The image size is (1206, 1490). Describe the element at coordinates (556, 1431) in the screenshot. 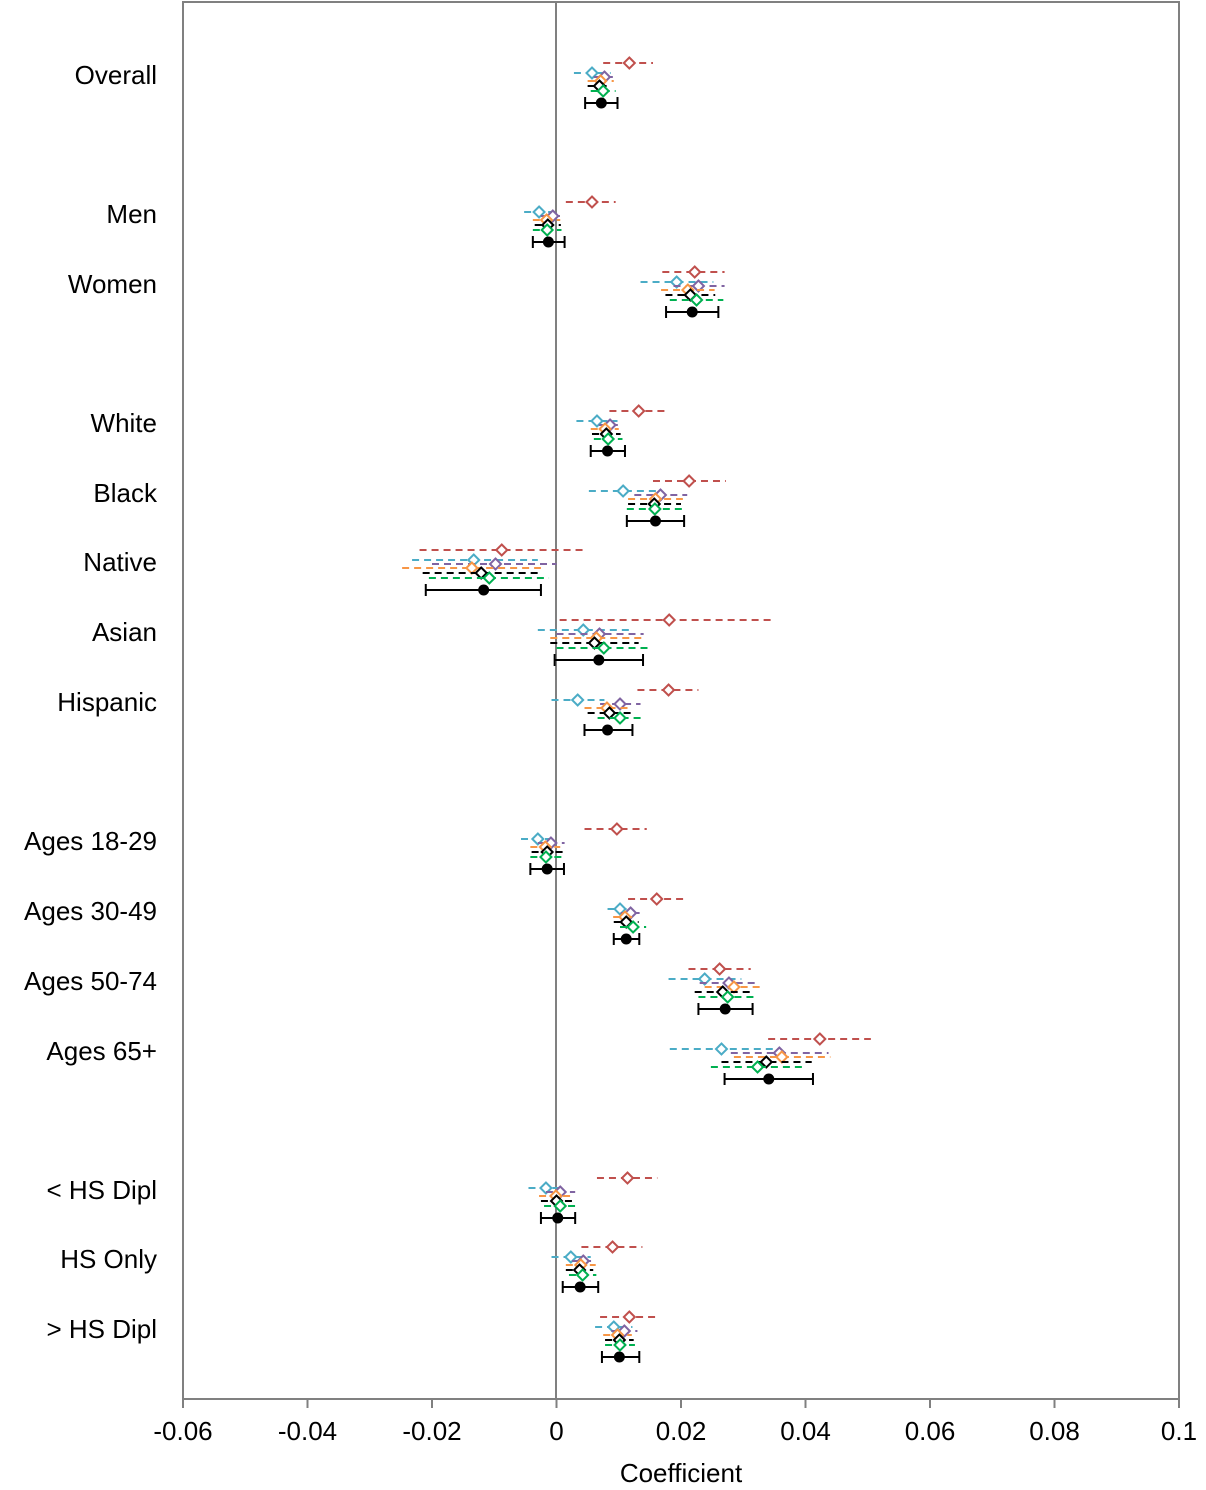

I see `x-tick-label: 0` at that location.